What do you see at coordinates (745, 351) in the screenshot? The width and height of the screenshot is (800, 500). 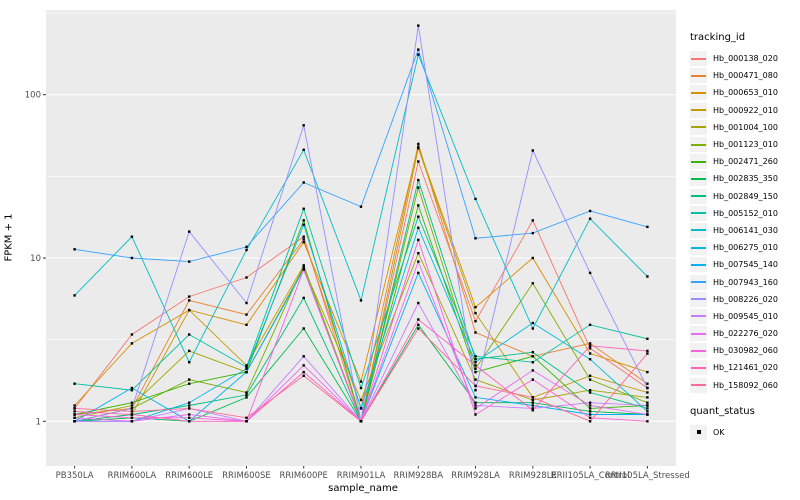 I see `legend-item-label: Hb_030982_060` at bounding box center [745, 351].